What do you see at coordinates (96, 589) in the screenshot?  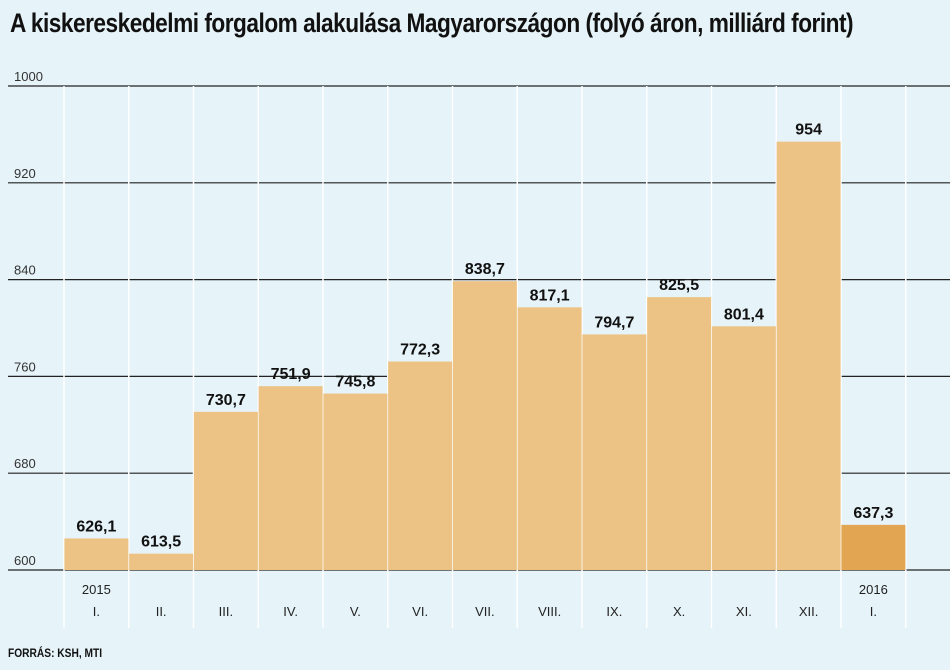 I see `year-label: 2015` at bounding box center [96, 589].